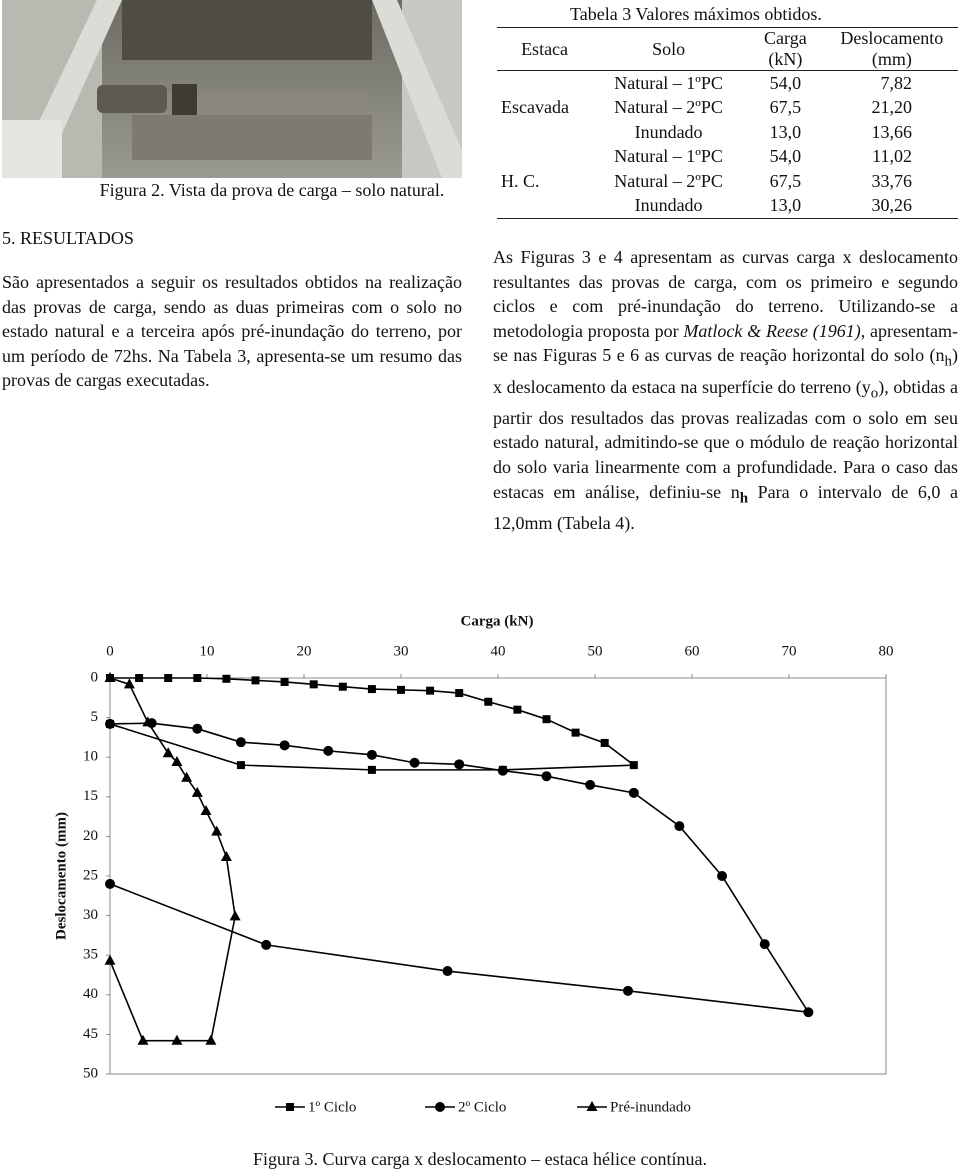 This screenshot has width=960, height=1172. Describe the element at coordinates (772, 330) in the screenshot. I see `citation: Matlock & Reese (1961)` at that location.